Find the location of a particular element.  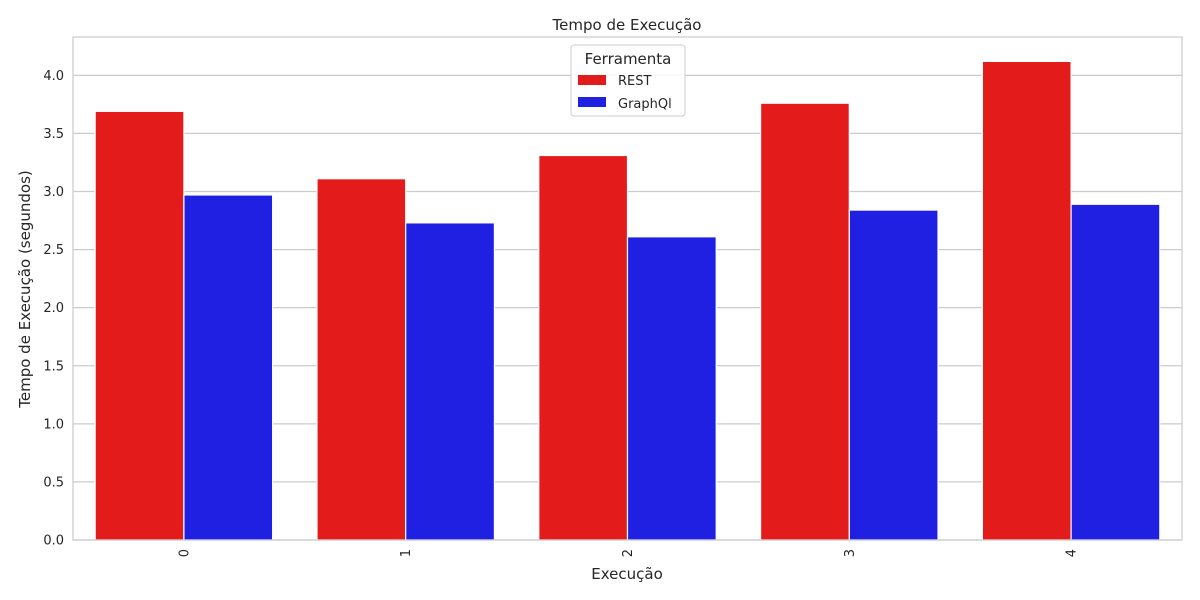

x-tick-label: 1 is located at coordinates (406, 553).